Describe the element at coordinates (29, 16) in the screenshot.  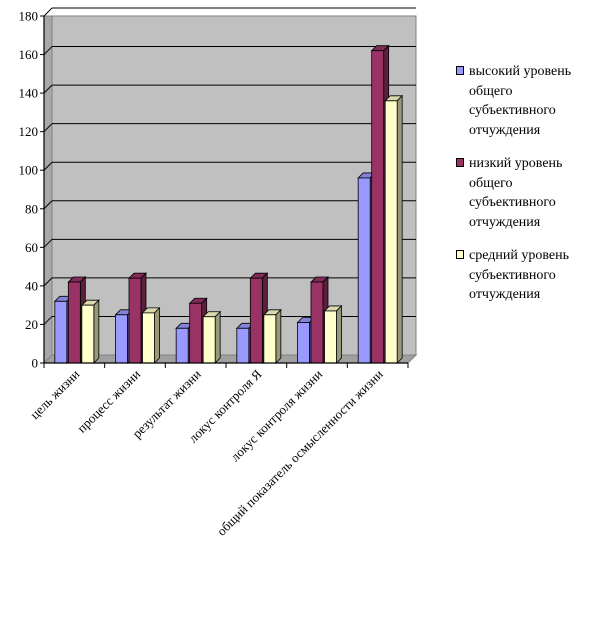
I see `y-tick-label: 180` at that location.